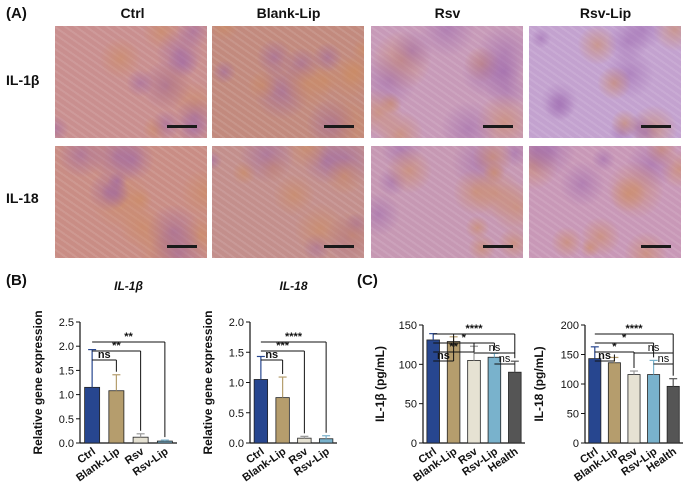 This screenshot has width=685, height=491. I want to click on c2-y-tick-label: 150, so click(570, 356).